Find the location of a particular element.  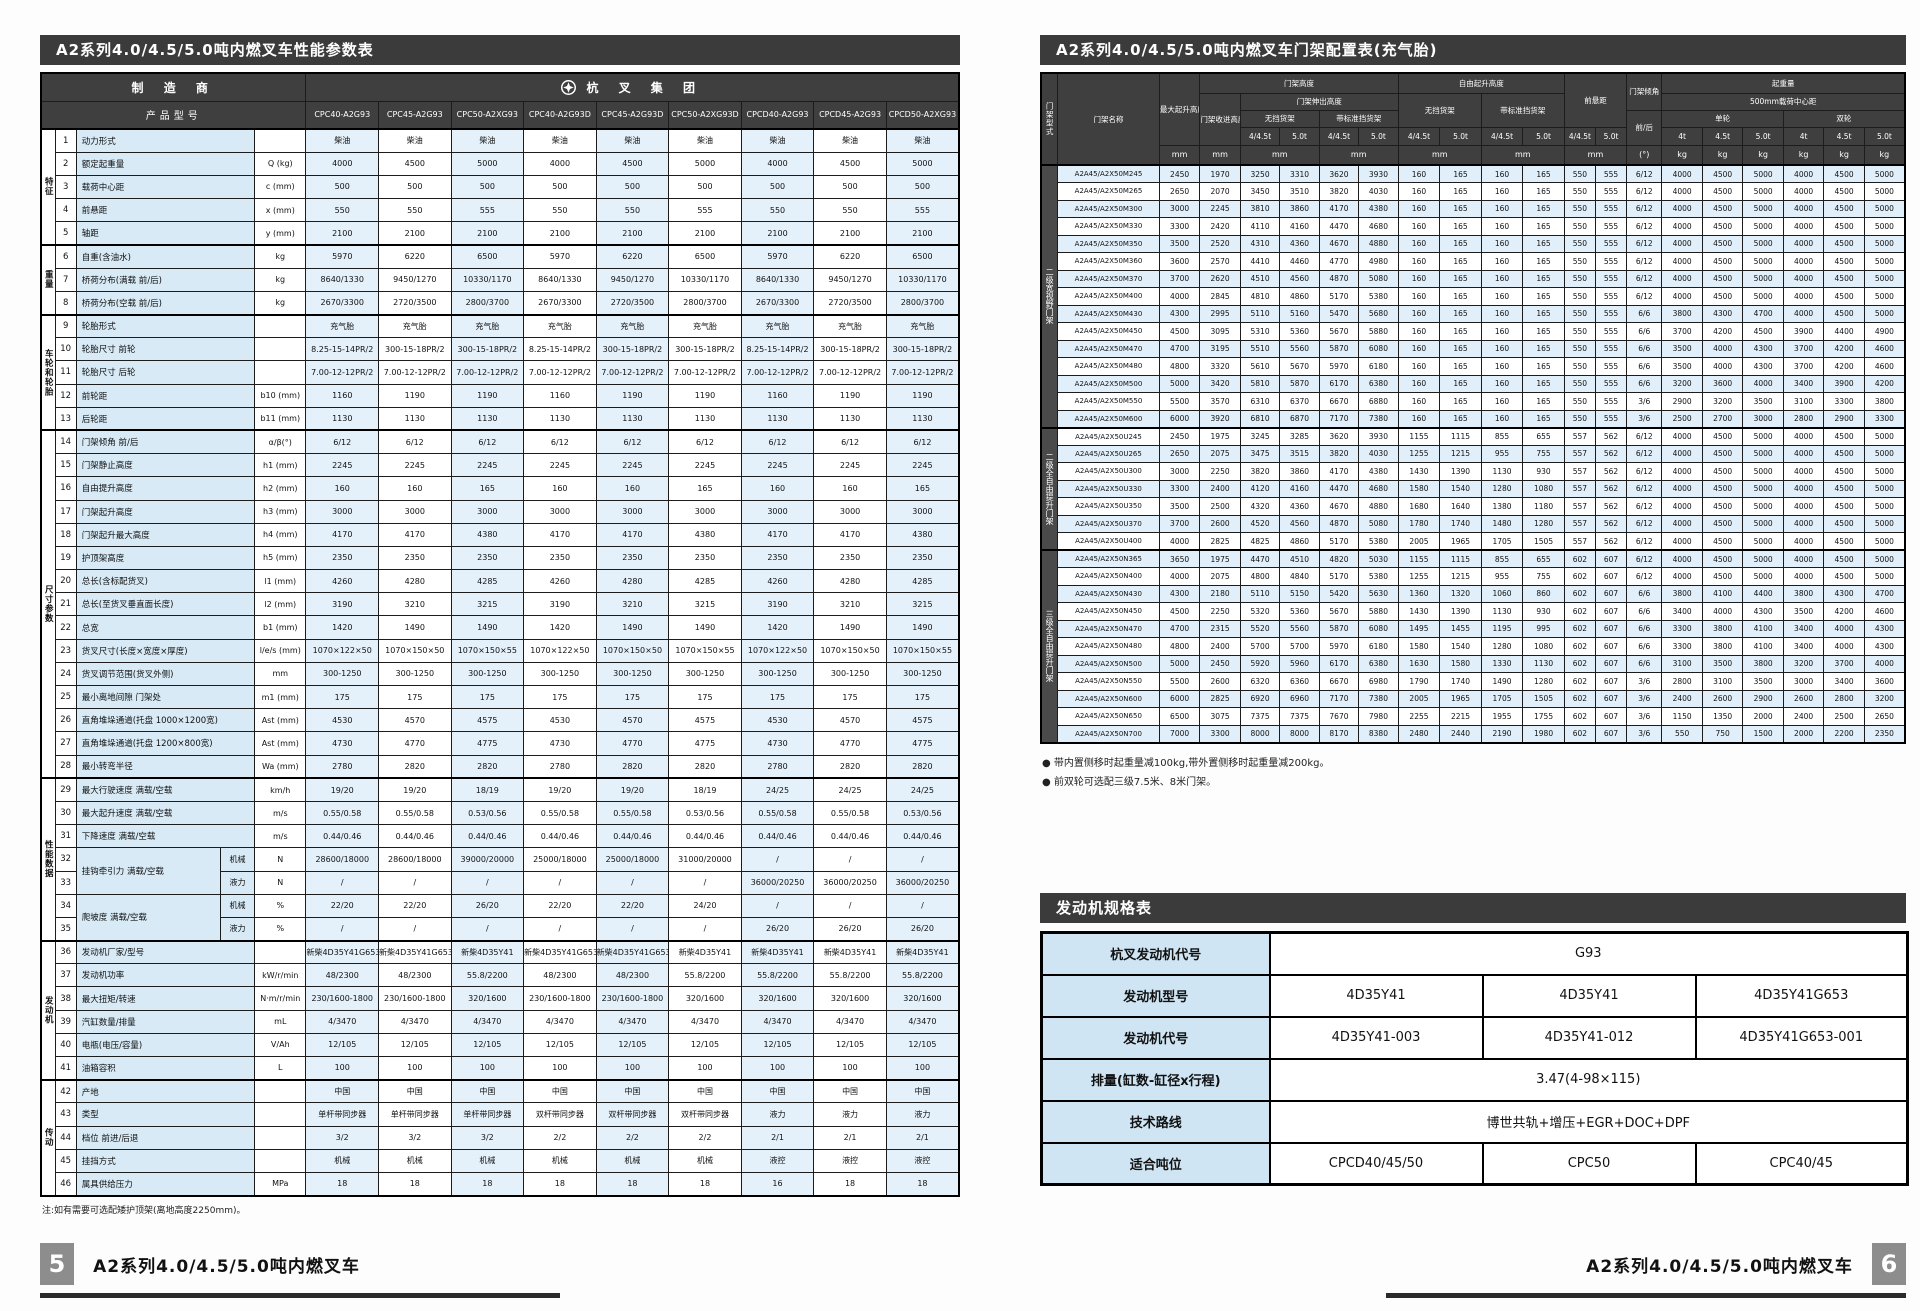

mast-value: 2800 is located at coordinates (1844, 698).